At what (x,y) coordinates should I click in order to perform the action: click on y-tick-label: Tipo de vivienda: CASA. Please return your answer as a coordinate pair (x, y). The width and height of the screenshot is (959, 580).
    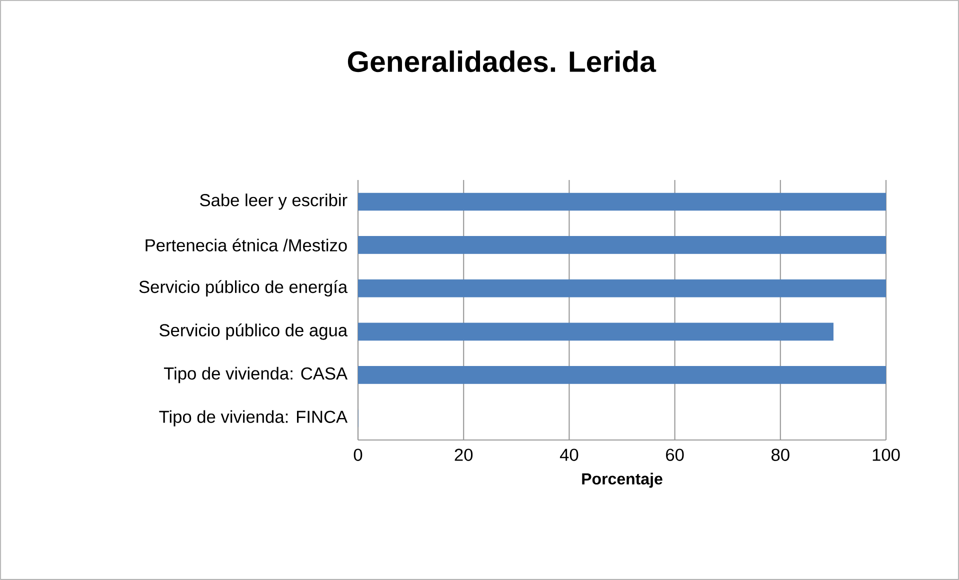
    Looking at the image, I should click on (256, 375).